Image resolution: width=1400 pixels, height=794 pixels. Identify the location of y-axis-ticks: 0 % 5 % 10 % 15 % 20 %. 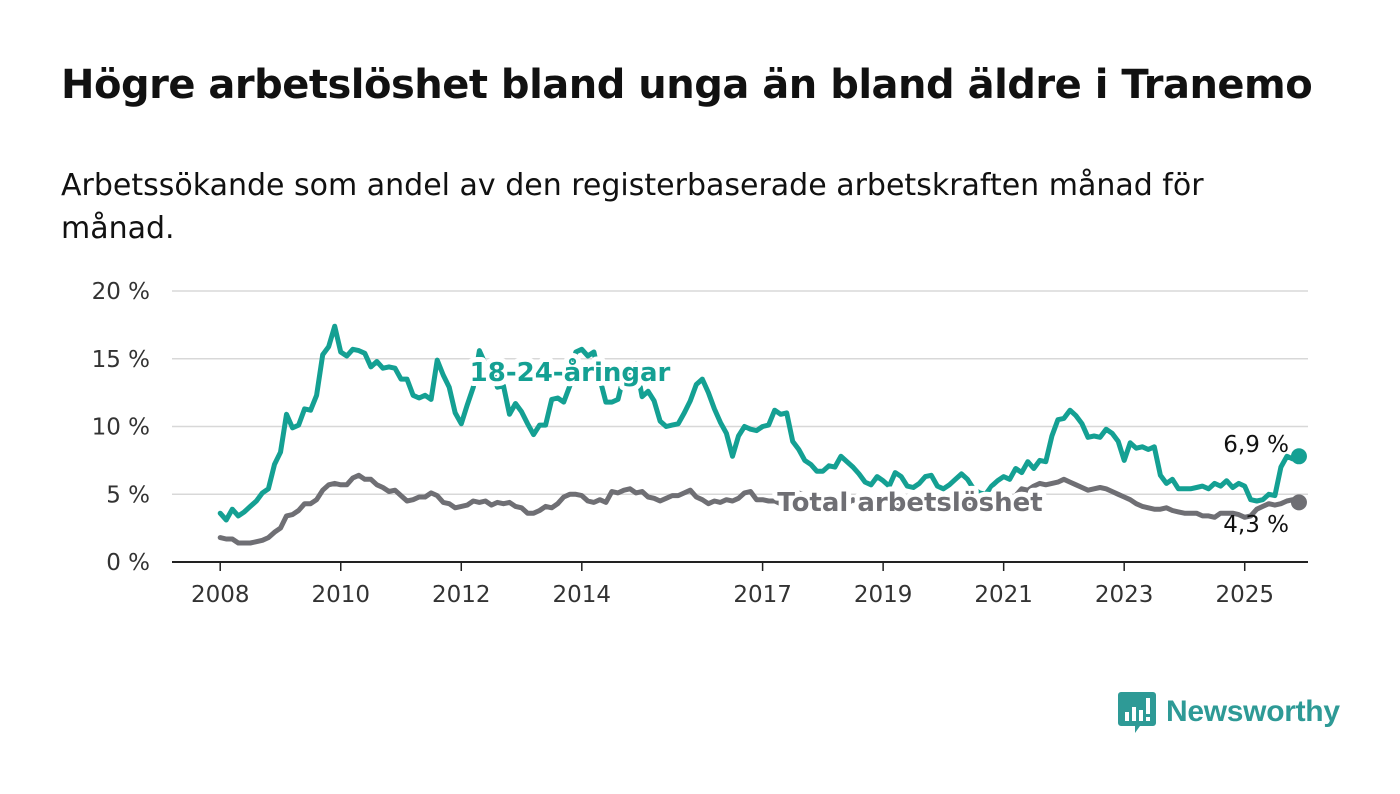
(121, 427).